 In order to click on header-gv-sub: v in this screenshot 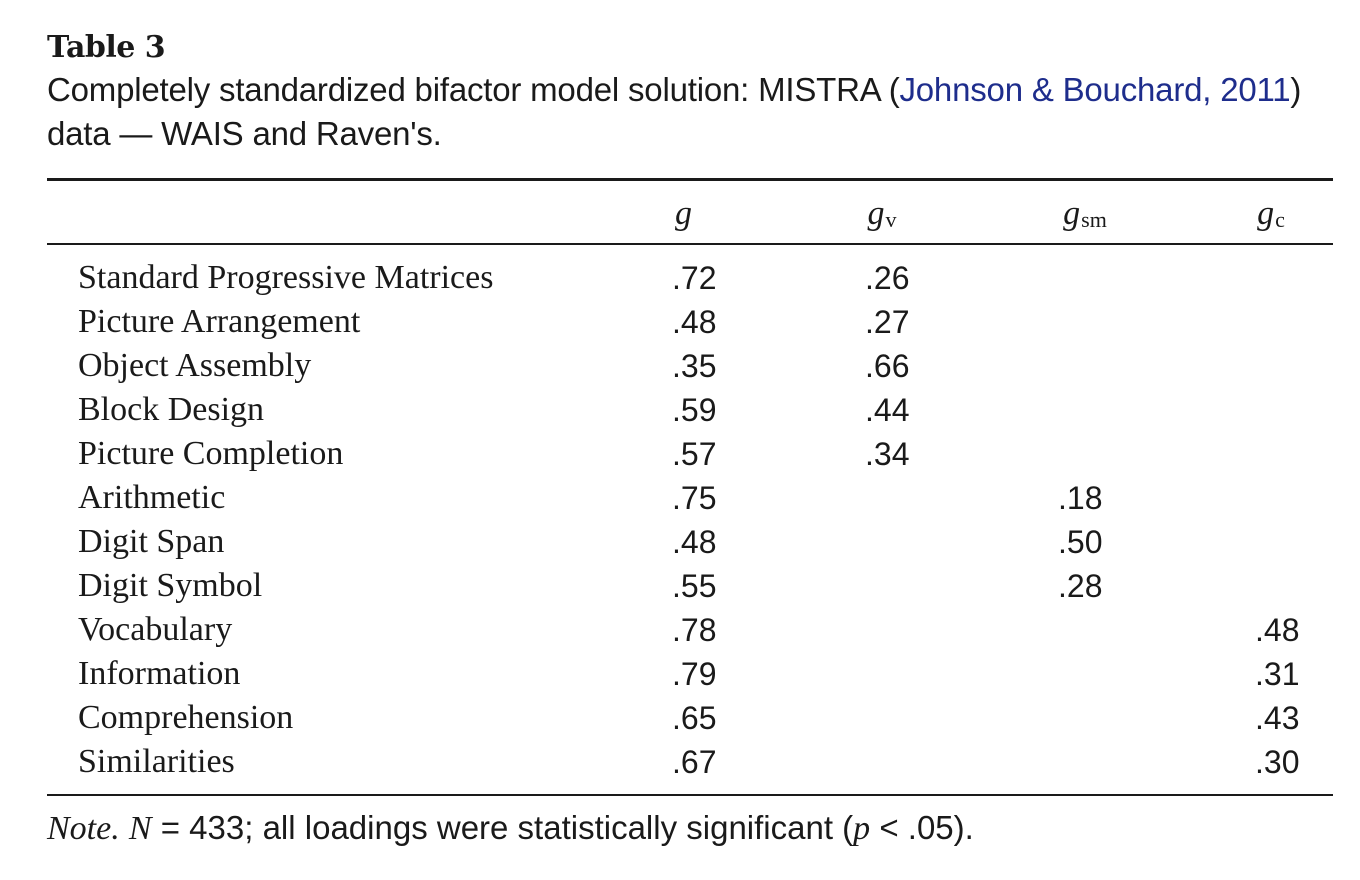, I will do `click(891, 219)`.